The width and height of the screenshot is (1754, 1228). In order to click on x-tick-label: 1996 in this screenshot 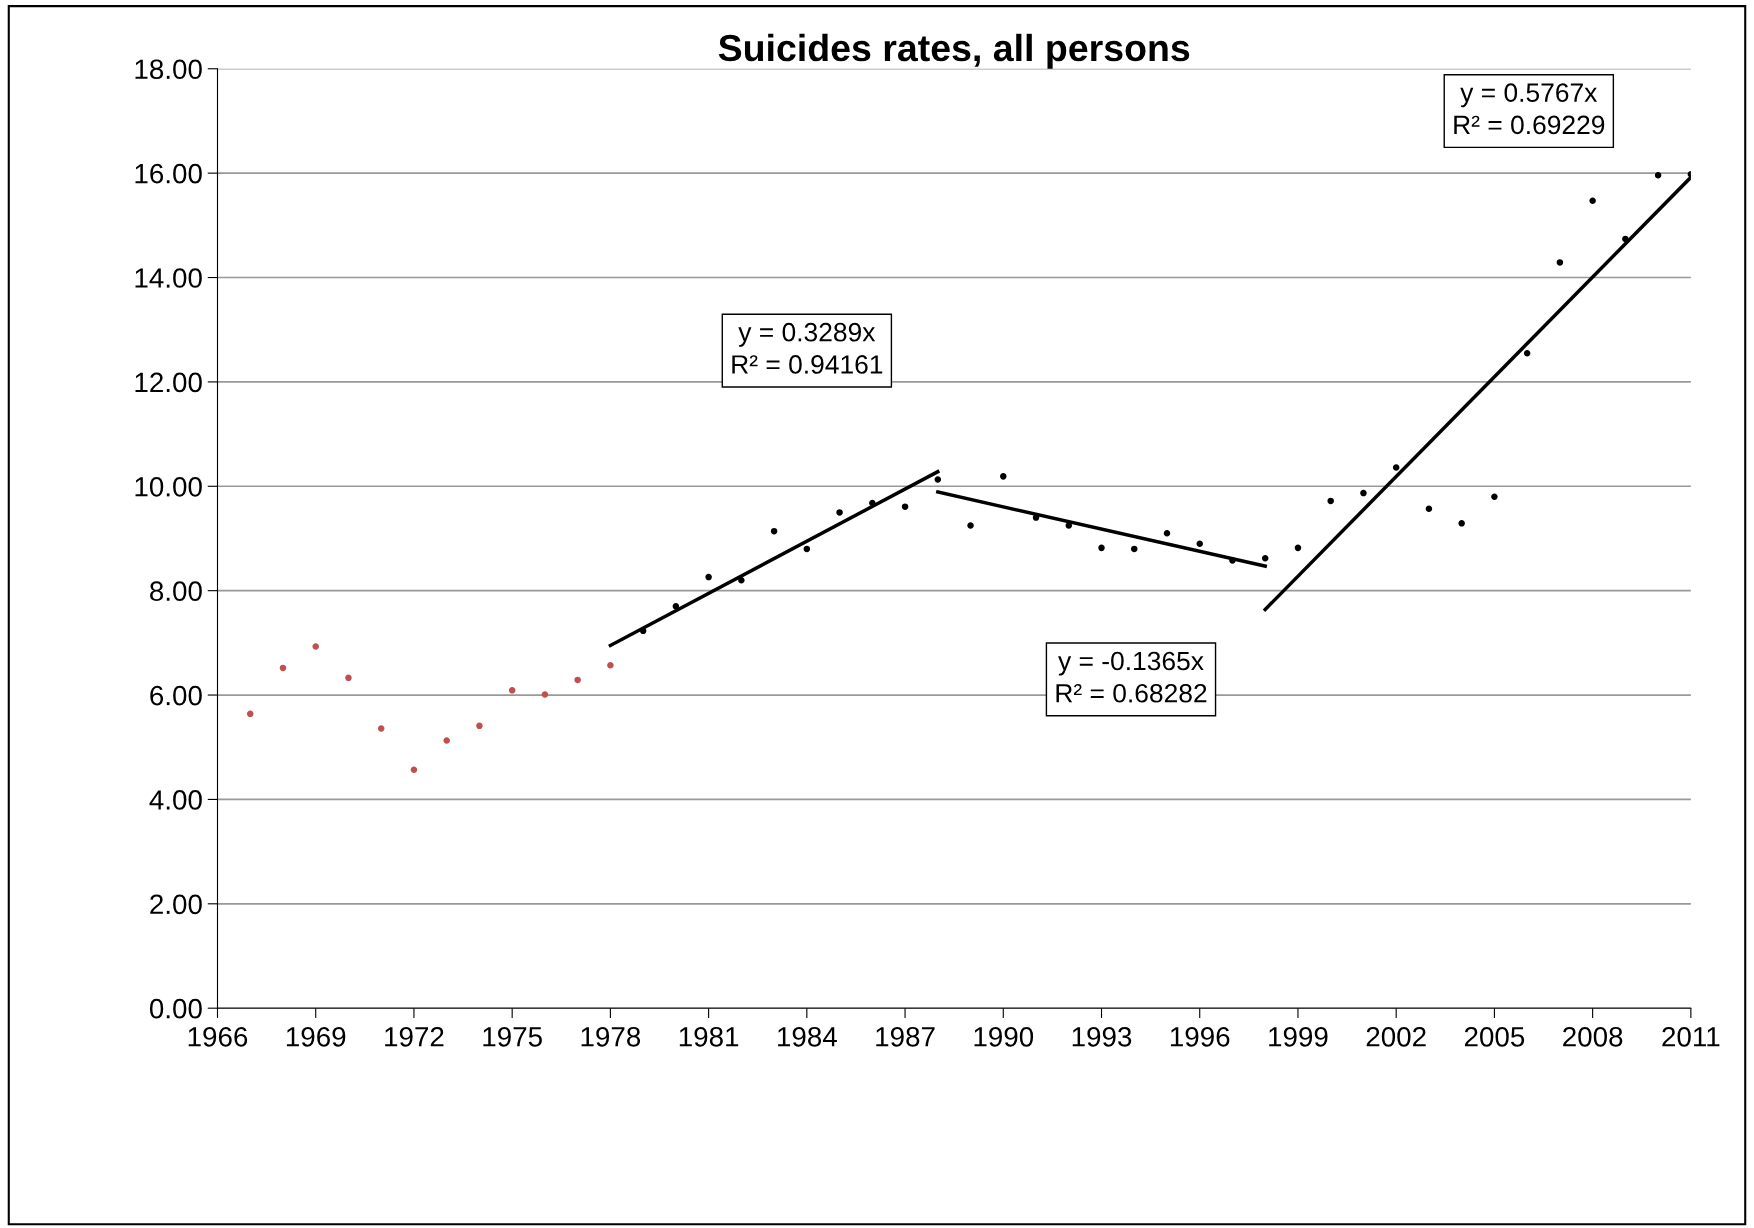, I will do `click(1200, 1036)`.